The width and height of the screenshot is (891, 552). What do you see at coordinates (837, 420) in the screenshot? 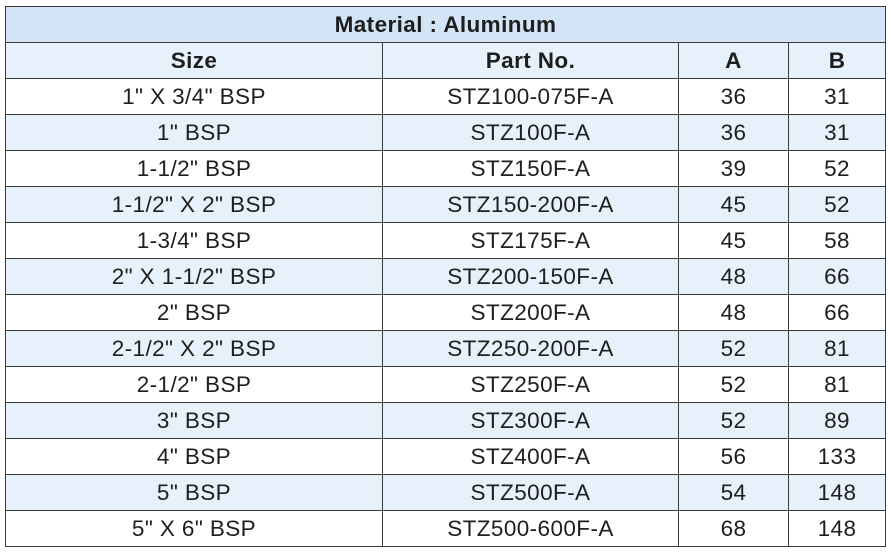
I see `cell-b: 89` at bounding box center [837, 420].